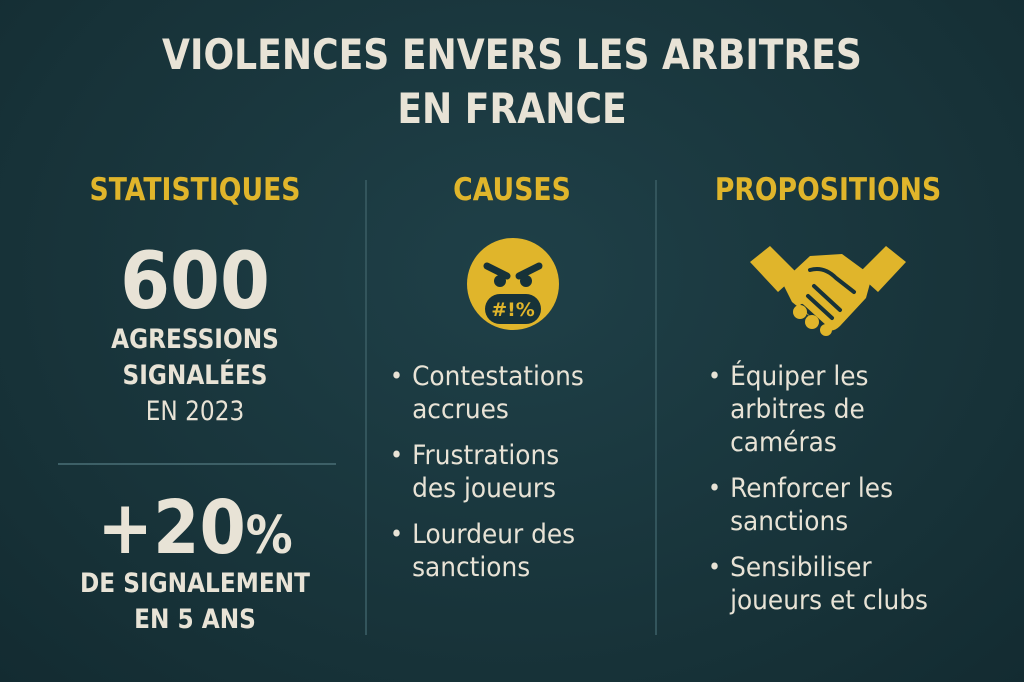  I want to click on stat-increase-value: +20%, so click(195, 532).